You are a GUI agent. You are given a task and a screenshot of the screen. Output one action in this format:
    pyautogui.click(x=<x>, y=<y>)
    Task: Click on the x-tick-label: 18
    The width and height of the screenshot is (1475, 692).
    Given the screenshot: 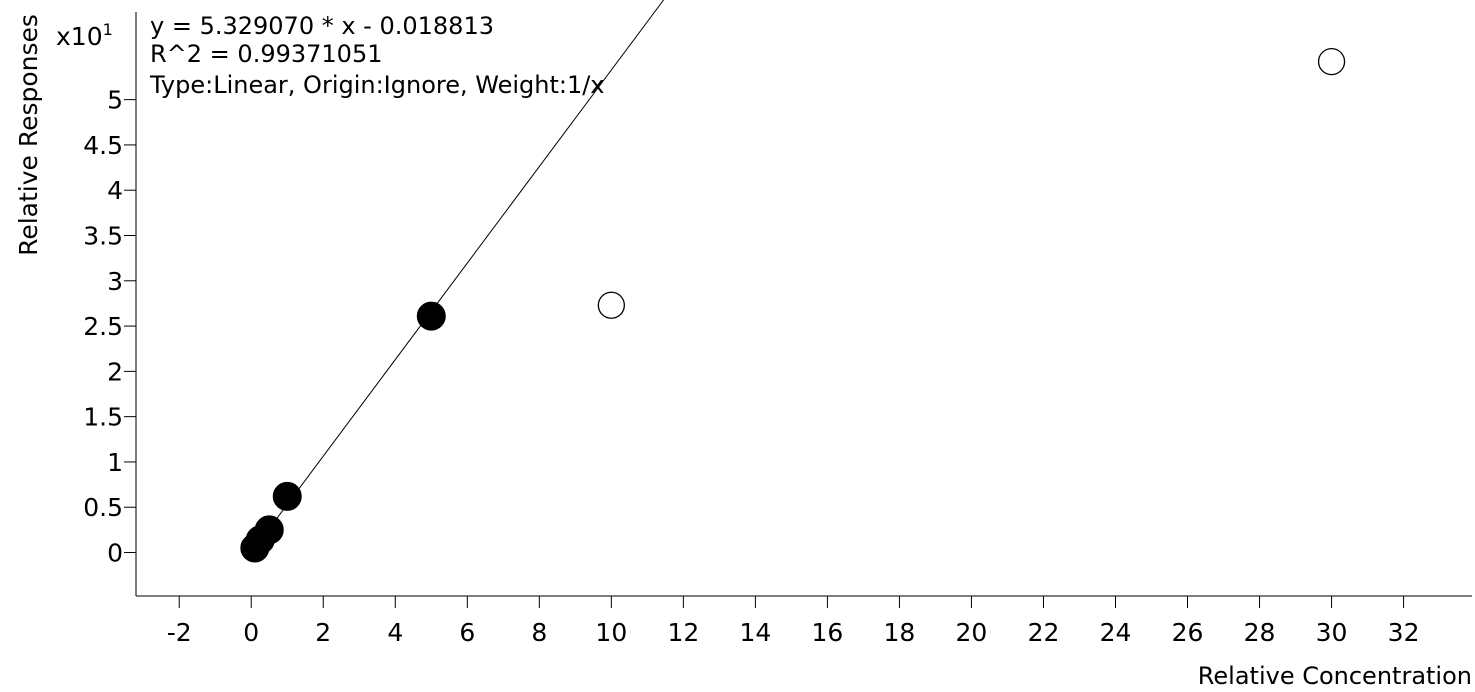 What is the action you would take?
    pyautogui.click(x=900, y=632)
    